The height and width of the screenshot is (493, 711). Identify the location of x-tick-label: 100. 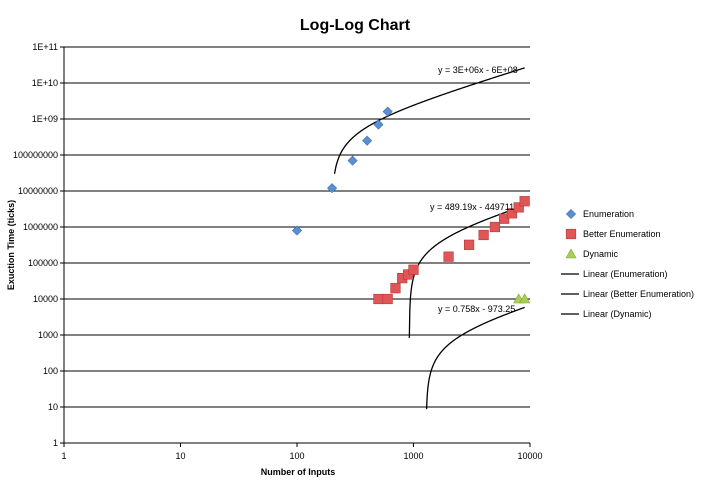
(296, 456).